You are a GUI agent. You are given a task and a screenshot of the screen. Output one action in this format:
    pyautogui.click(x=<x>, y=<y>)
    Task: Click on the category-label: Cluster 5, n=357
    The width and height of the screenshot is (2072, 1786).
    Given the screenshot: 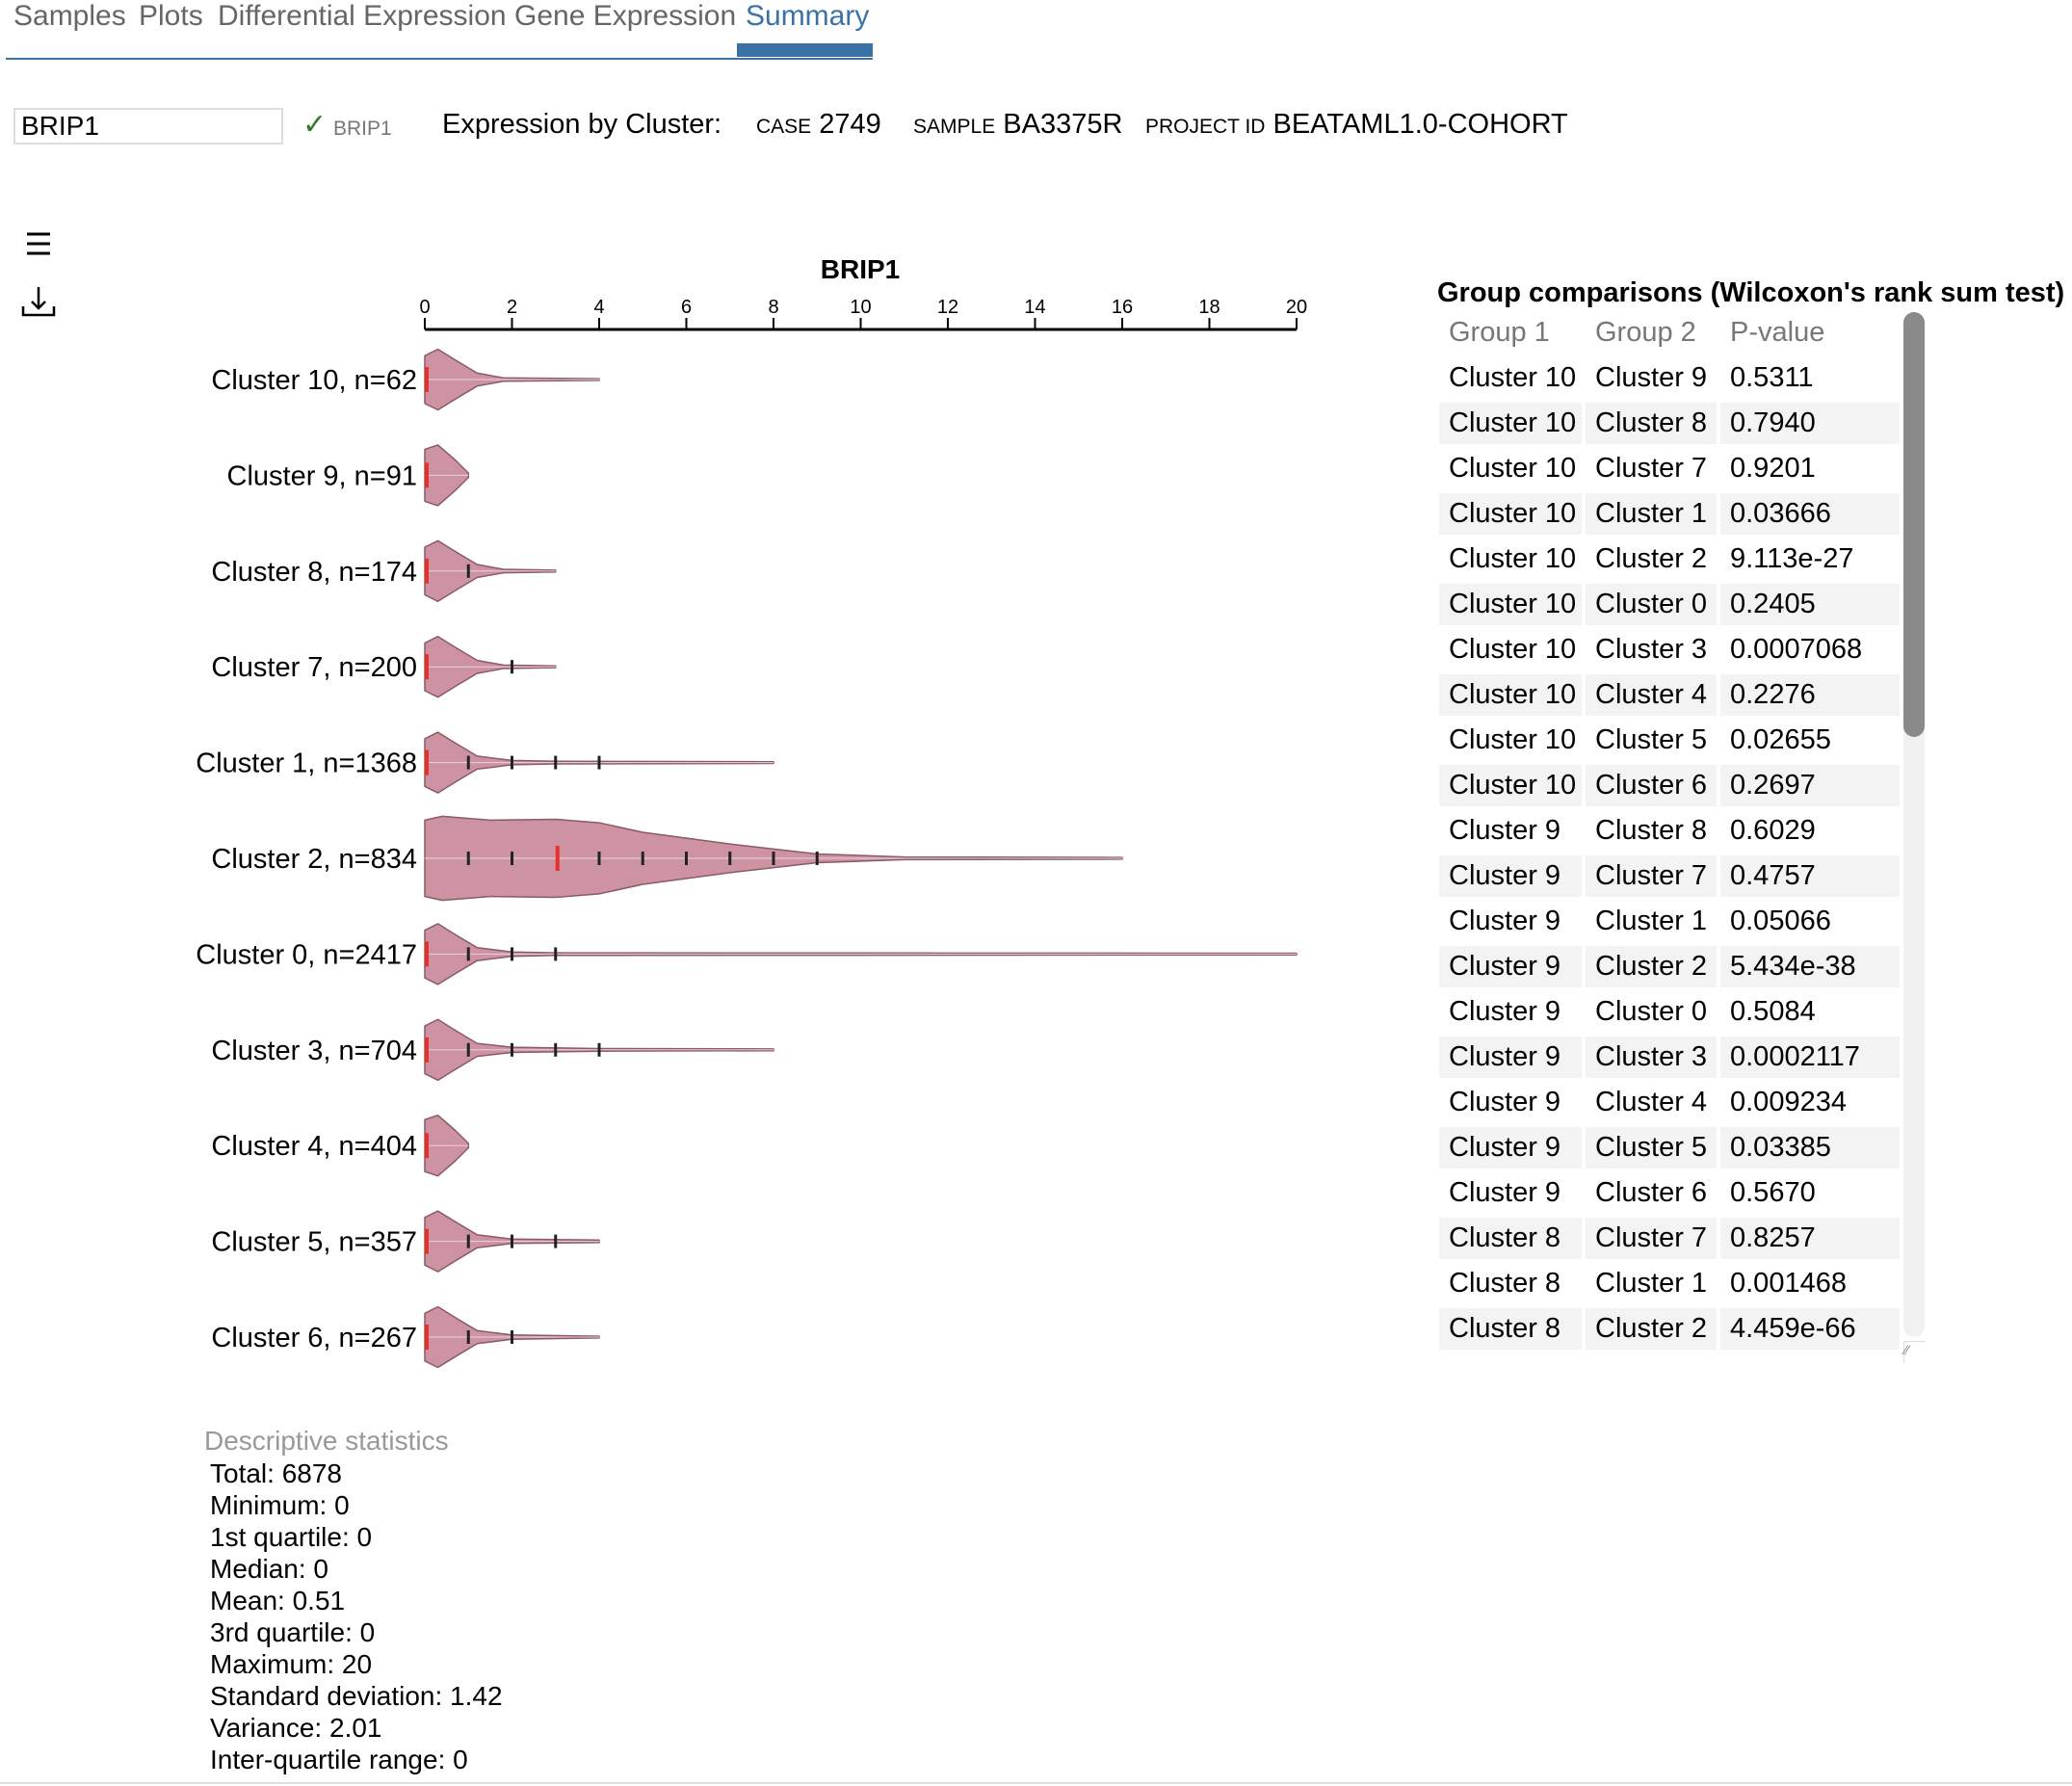 What is the action you would take?
    pyautogui.click(x=314, y=1242)
    